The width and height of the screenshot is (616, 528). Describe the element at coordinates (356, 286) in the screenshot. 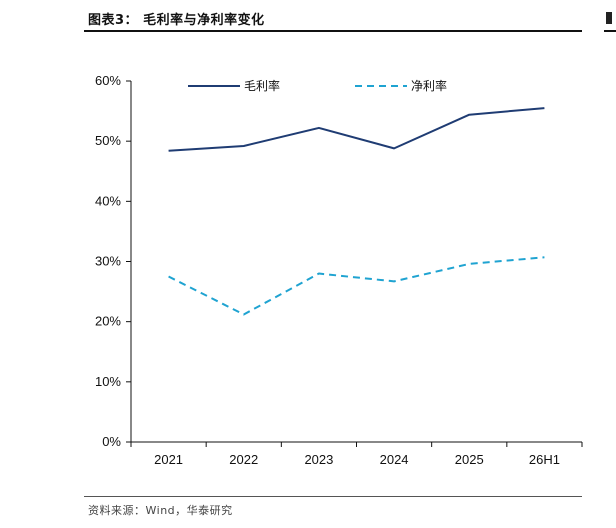

I see `series-line-net-margin` at that location.